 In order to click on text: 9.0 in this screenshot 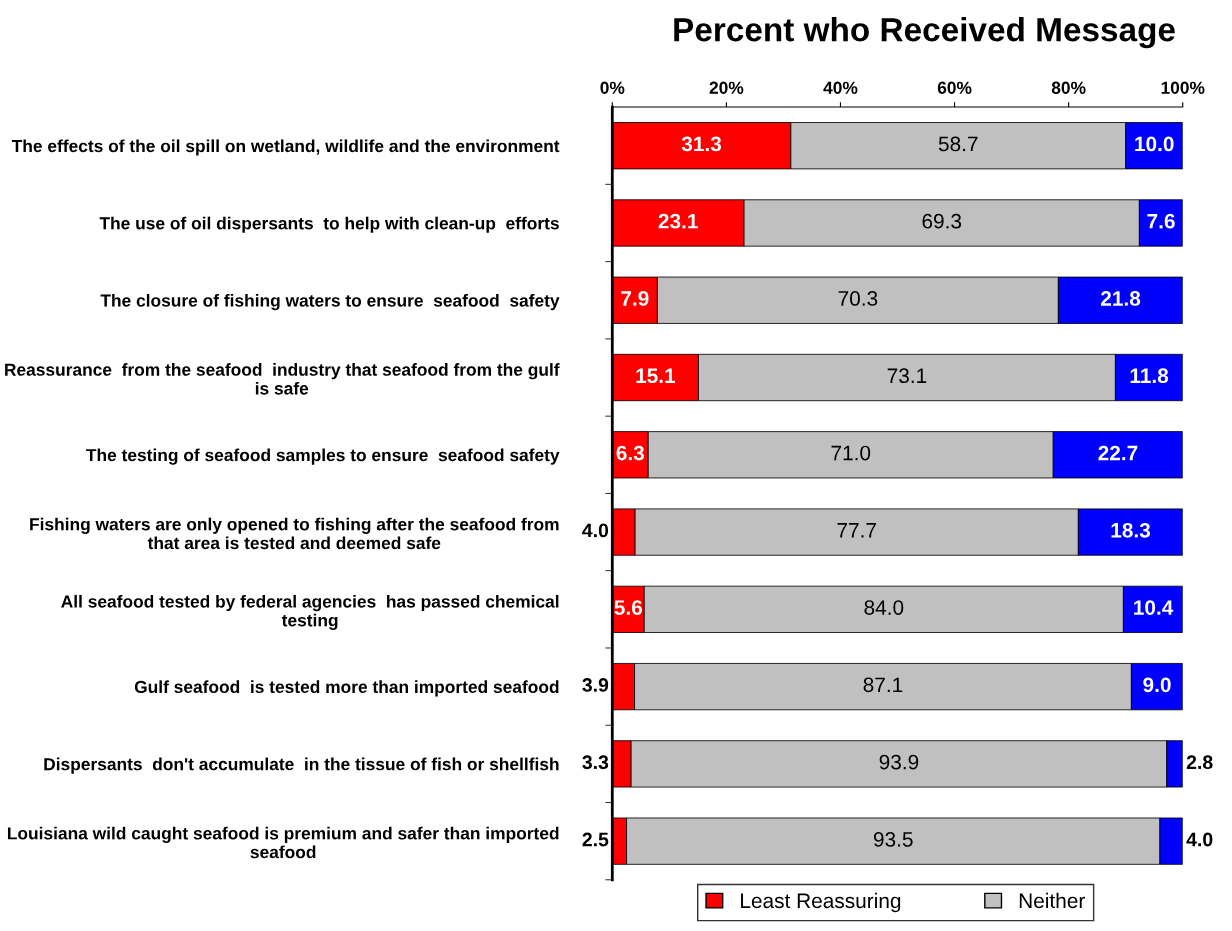, I will do `click(1157, 685)`.